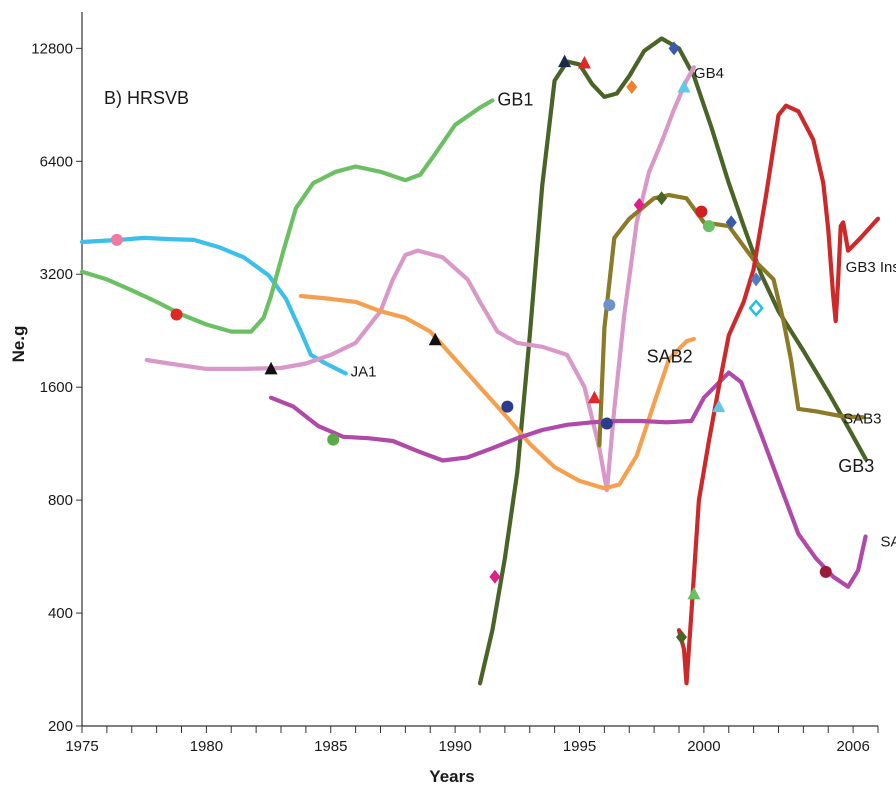  I want to click on marker-diamond-open-gb3-ins, so click(756, 308).